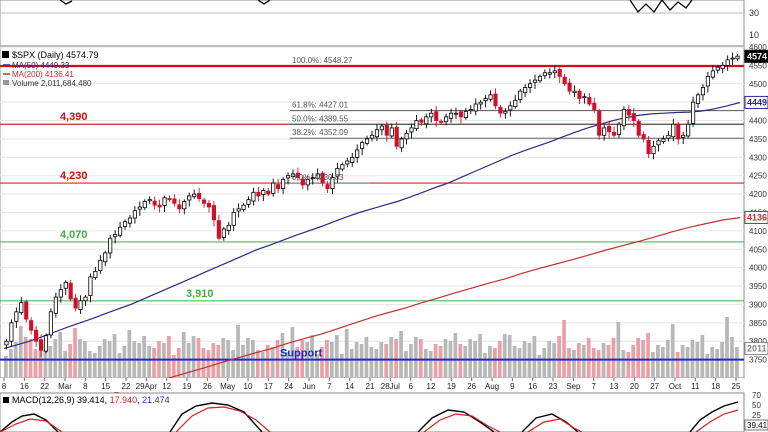 Image resolution: width=768 pixels, height=432 pixels. Describe the element at coordinates (91, 400) in the screenshot. I see `macd-label: MACD(12,26,9) 39.414, 17.940, 21.474` at that location.